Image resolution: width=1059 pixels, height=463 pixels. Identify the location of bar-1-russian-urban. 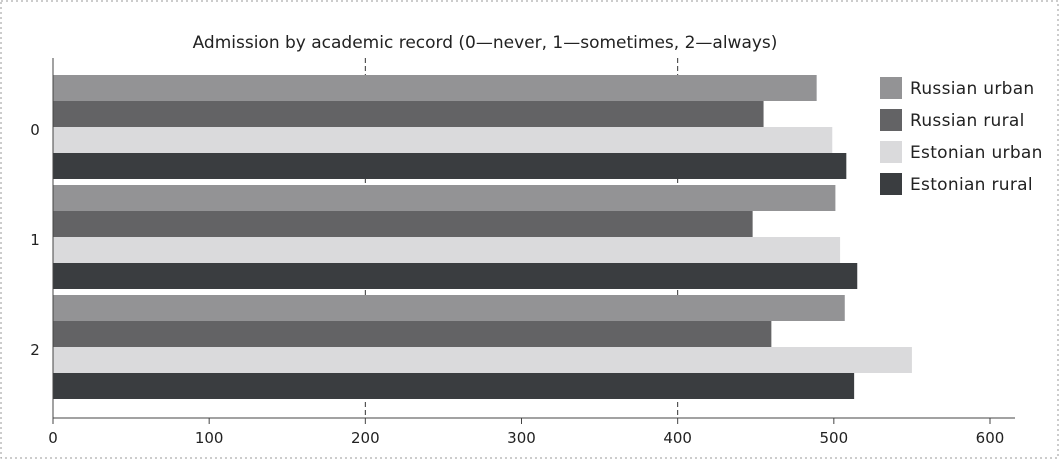
(444, 198).